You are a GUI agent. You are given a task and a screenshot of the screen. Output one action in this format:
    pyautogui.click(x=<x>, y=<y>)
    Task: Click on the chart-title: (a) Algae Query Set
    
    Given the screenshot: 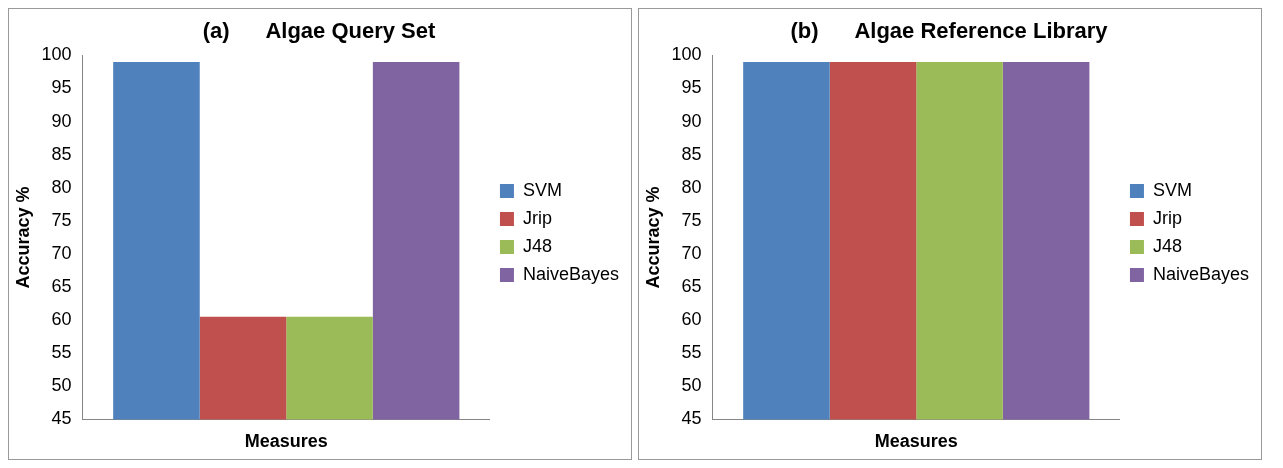 What is the action you would take?
    pyautogui.click(x=319, y=31)
    